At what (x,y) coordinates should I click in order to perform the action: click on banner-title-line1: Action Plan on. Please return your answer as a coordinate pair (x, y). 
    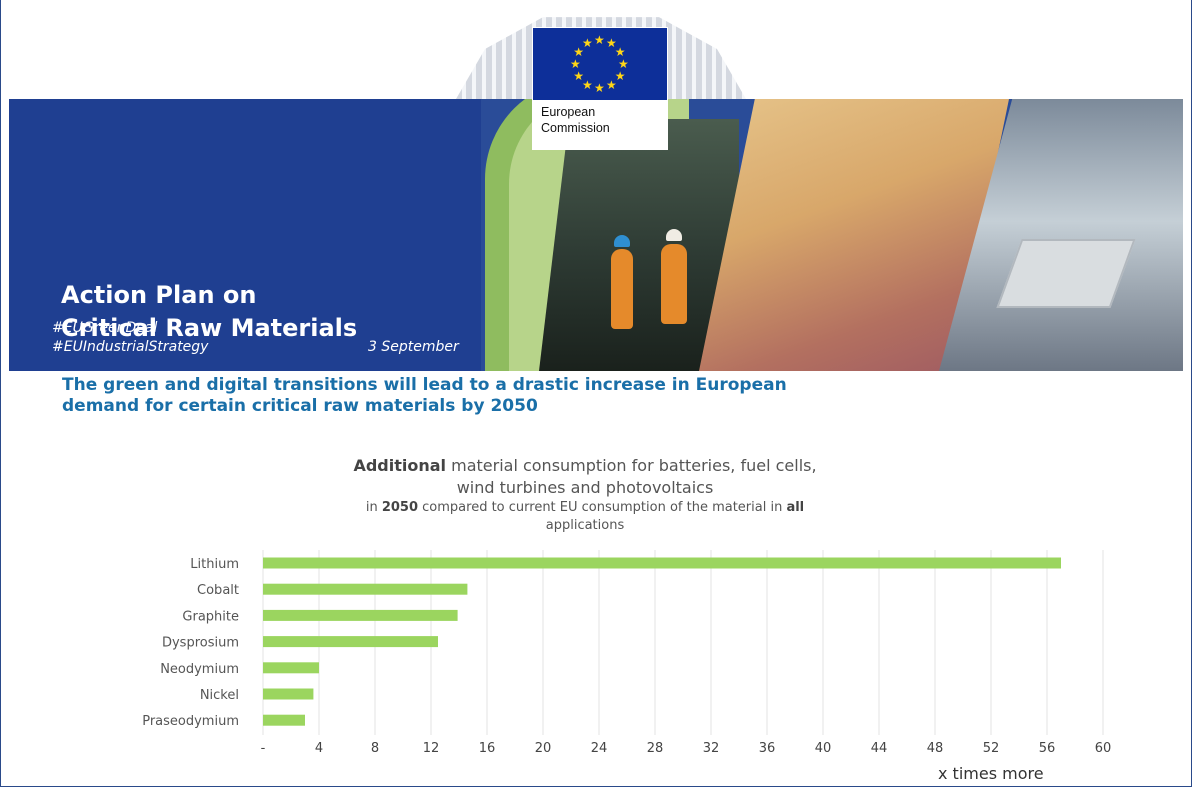
    Looking at the image, I should click on (159, 295).